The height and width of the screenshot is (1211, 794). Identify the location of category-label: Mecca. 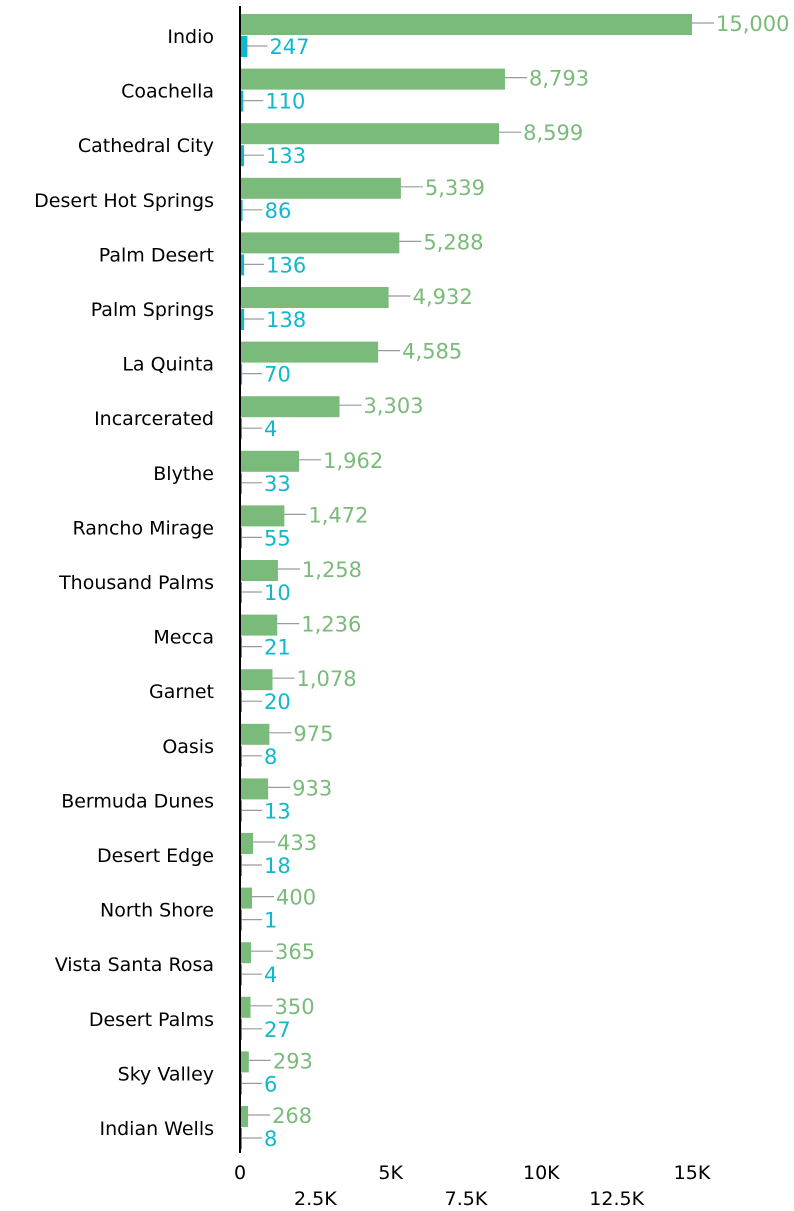
(183, 638).